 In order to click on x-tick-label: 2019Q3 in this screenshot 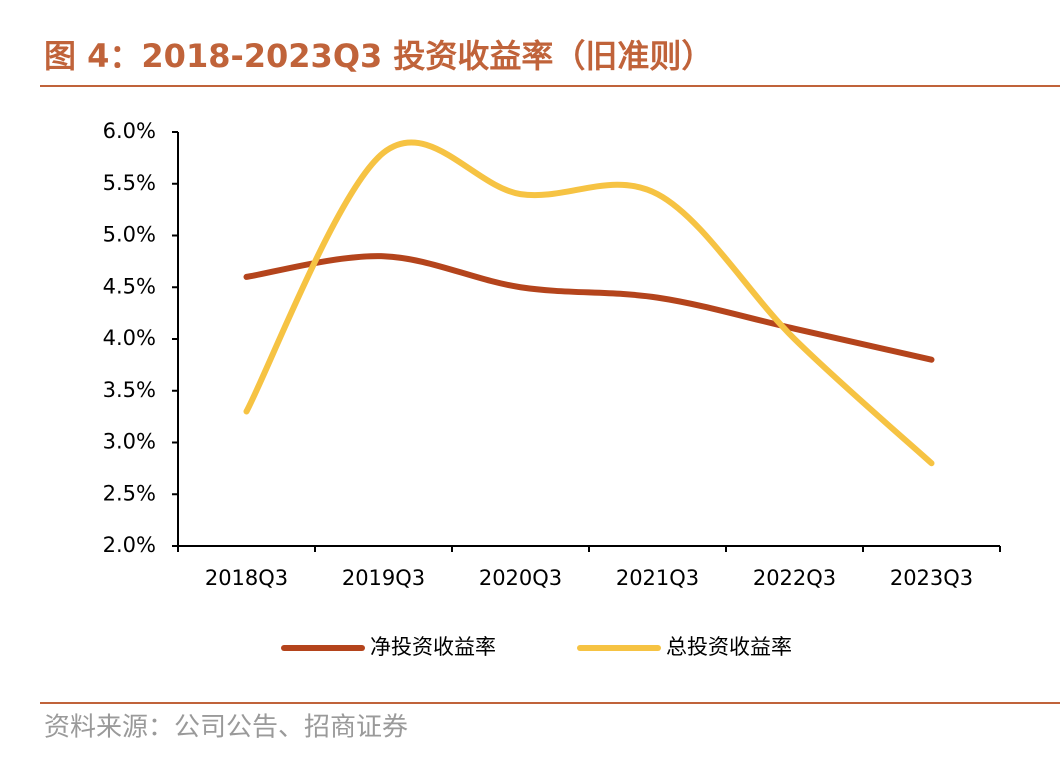, I will do `click(383, 578)`.